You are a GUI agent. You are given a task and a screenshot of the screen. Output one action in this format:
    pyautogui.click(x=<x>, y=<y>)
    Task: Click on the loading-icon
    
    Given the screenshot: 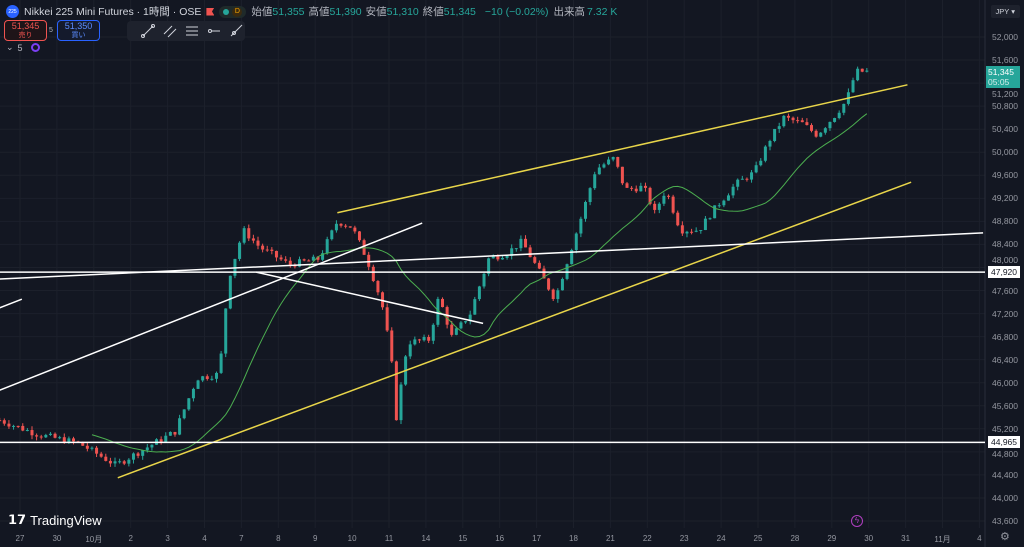 What is the action you would take?
    pyautogui.click(x=35, y=47)
    